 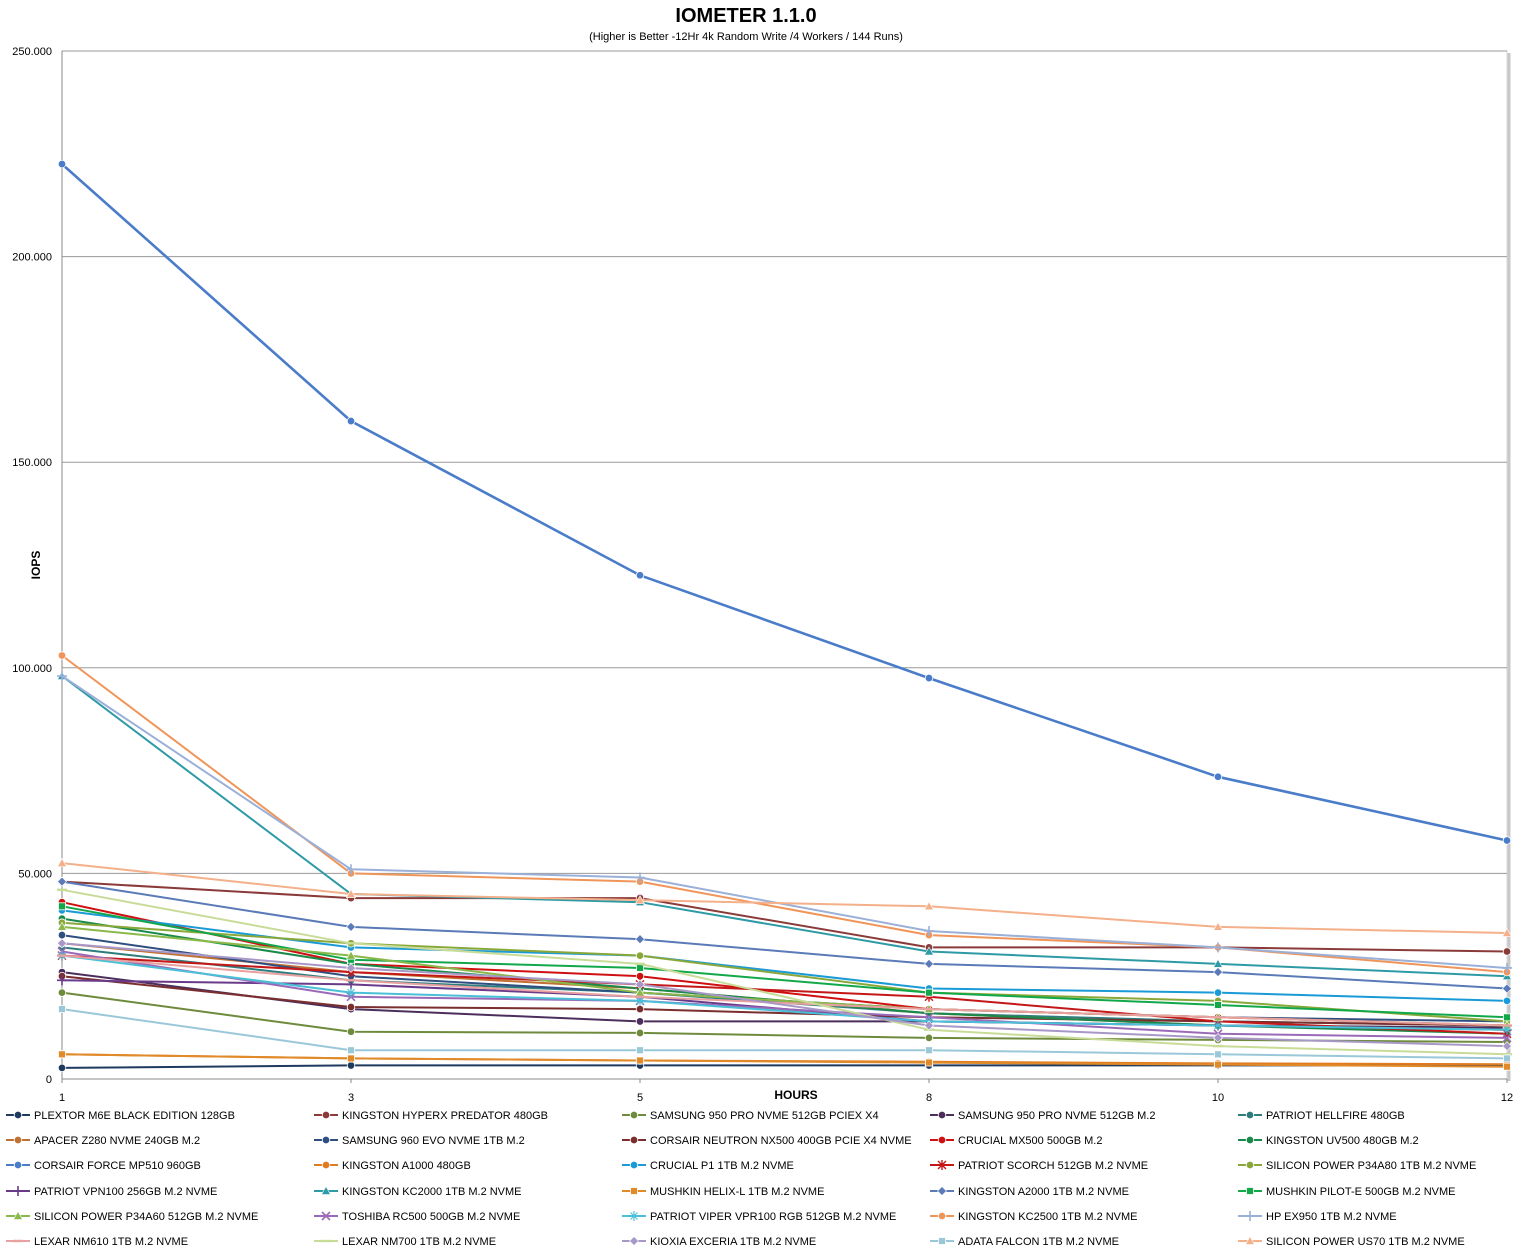 What do you see at coordinates (1507, 1098) in the screenshot?
I see `x-tick-label: 12` at bounding box center [1507, 1098].